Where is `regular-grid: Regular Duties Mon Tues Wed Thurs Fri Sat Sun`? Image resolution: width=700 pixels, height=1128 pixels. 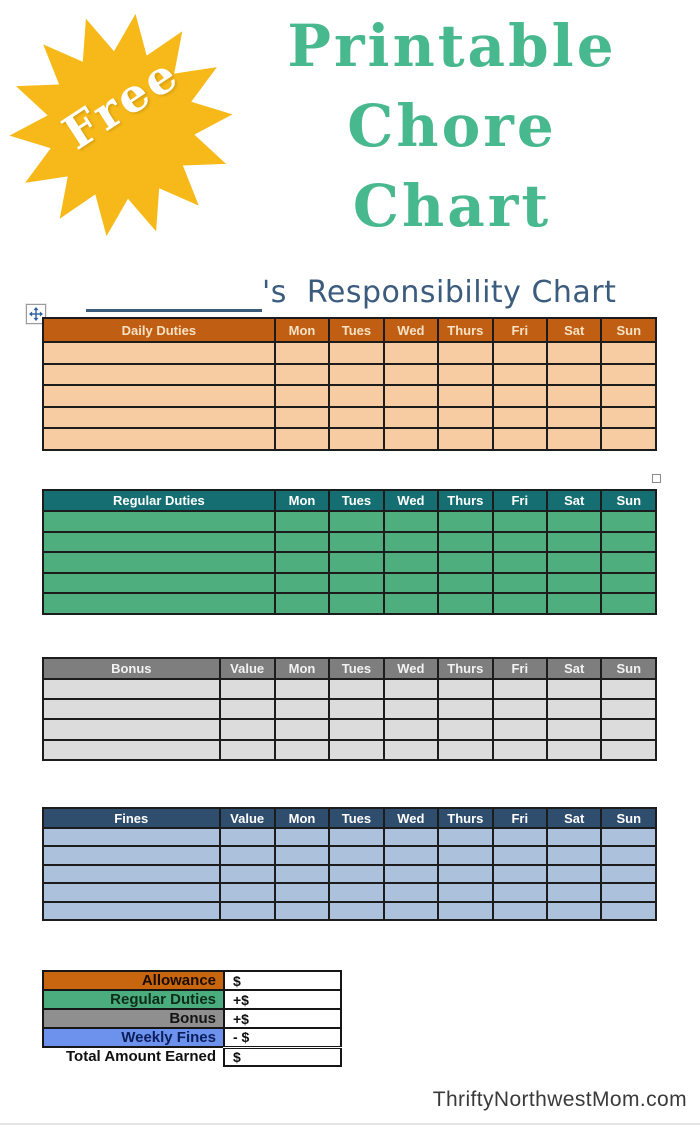
regular-grid: Regular Duties Mon Tues Wed Thurs Fri Sat Sun is located at coordinates (349, 552).